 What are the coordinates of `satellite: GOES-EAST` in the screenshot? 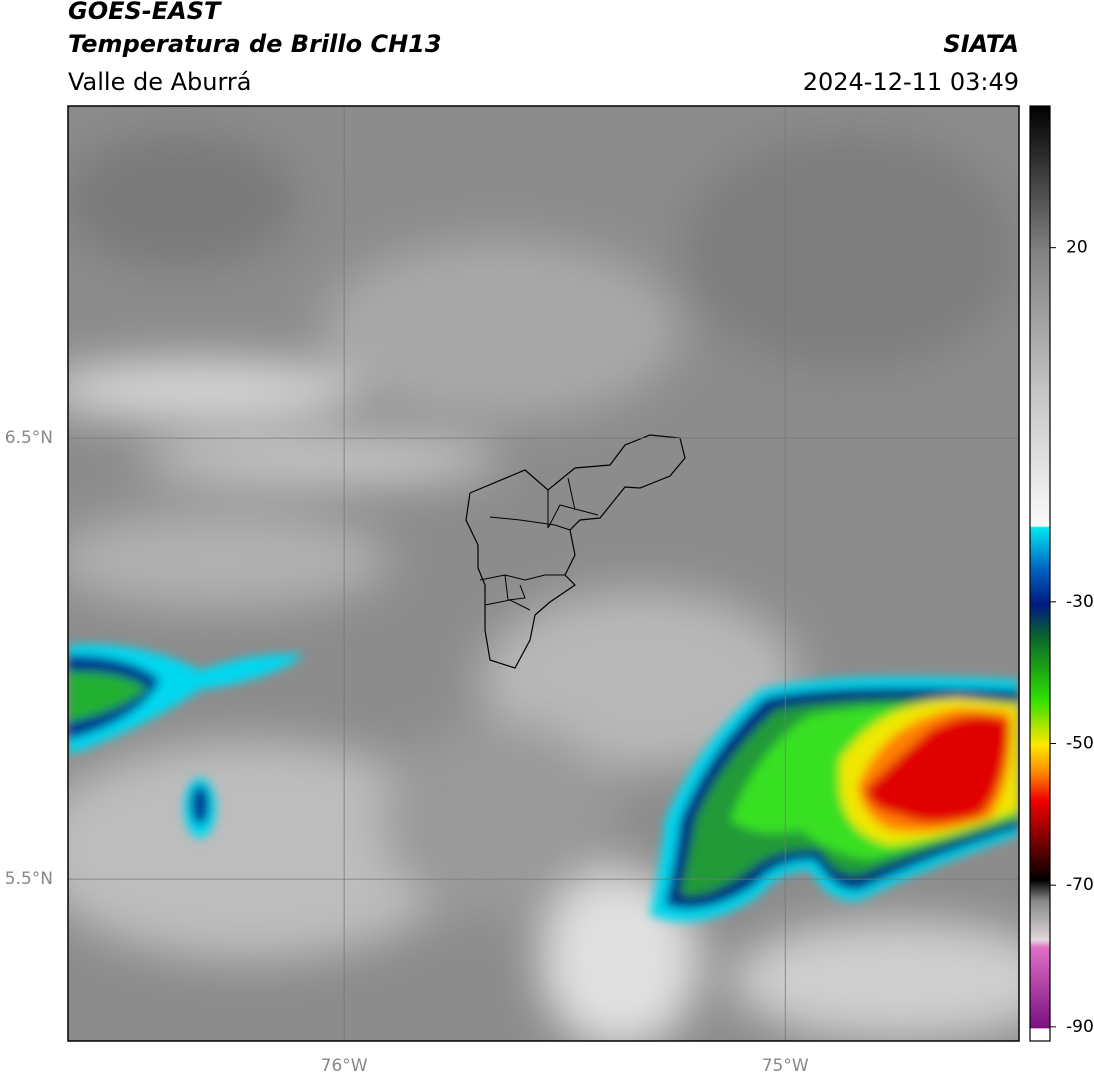 It's located at (145, 12).